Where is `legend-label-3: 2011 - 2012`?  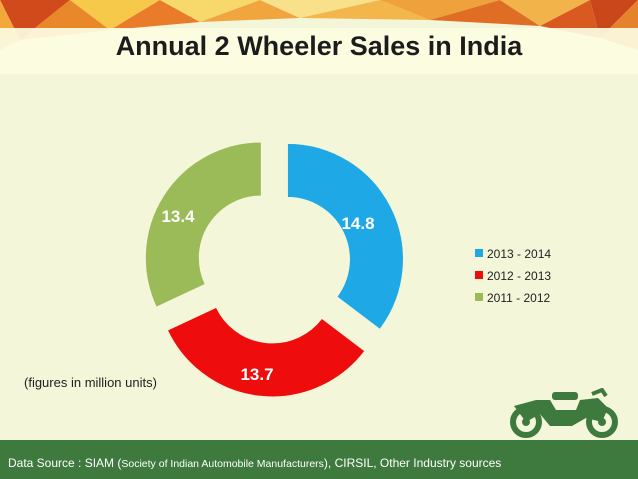
legend-label-3: 2011 - 2012 is located at coordinates (518, 298).